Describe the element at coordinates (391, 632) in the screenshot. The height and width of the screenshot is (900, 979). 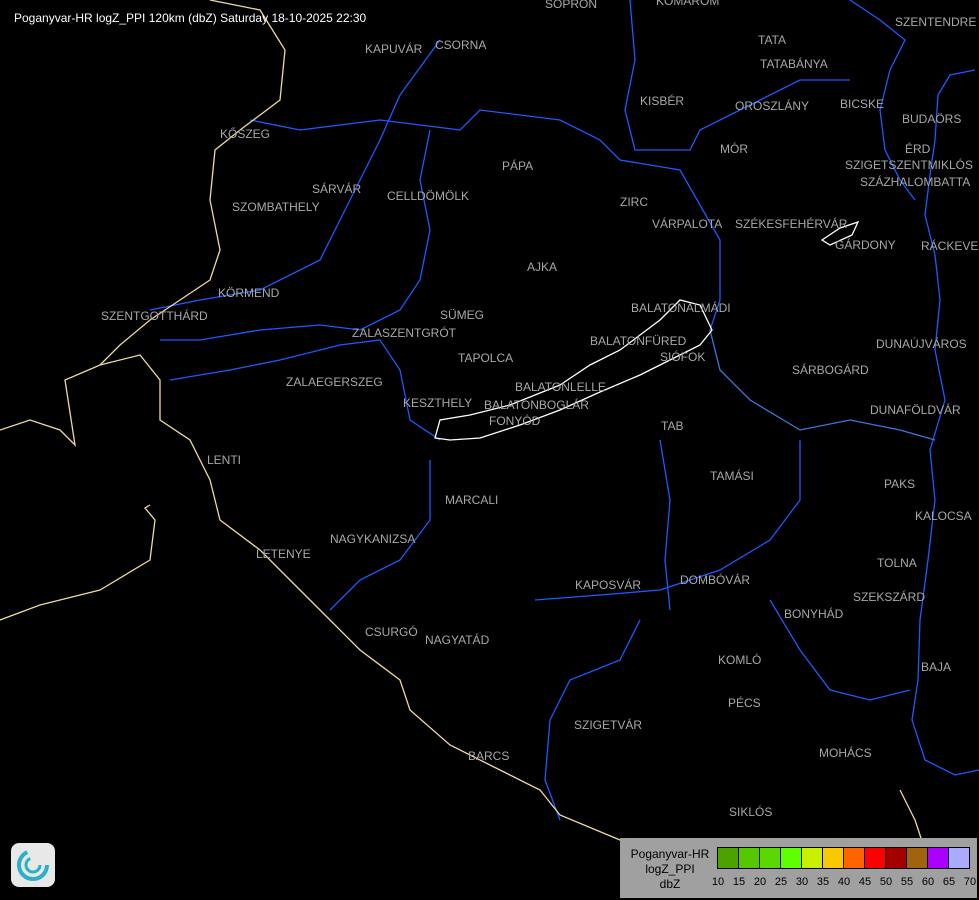
I see `city-label: CSURGÓ` at that location.